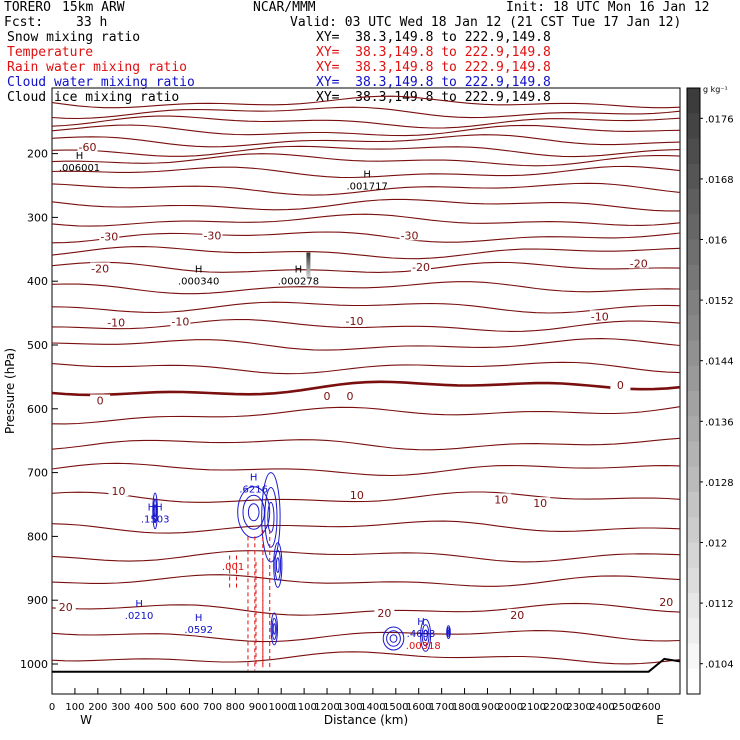  What do you see at coordinates (433, 82) in the screenshot?
I see `field-xy-cloud-water: XY= 38.3,149.8 to 222.9,149.8` at bounding box center [433, 82].